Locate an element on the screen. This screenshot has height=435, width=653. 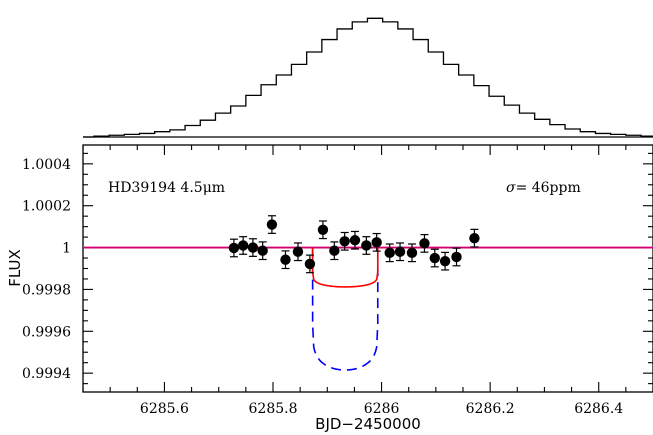
y-tick-labels: 0.9994 0.9996 0.9998 1 1.0002 1.0004 is located at coordinates (46, 269).